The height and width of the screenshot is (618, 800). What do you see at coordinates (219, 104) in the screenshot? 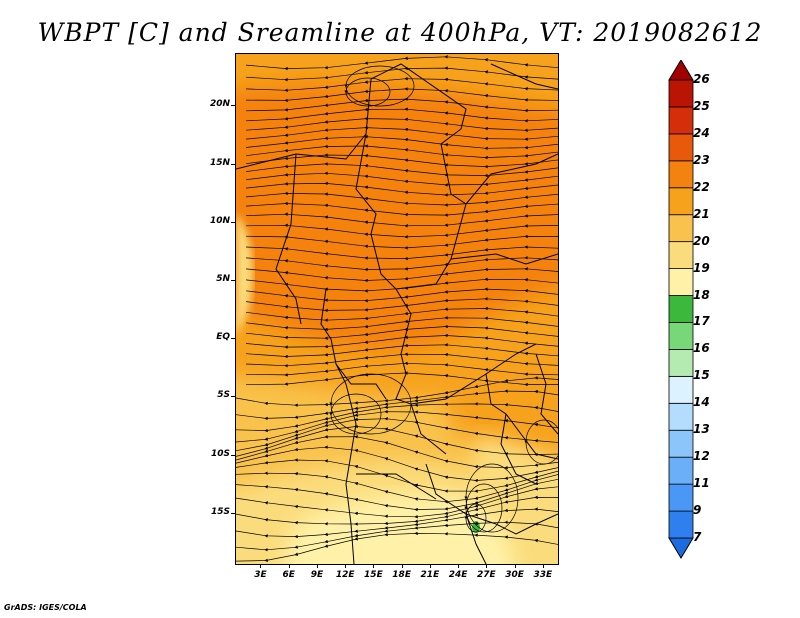
I see `lat-label: 20N` at bounding box center [219, 104].